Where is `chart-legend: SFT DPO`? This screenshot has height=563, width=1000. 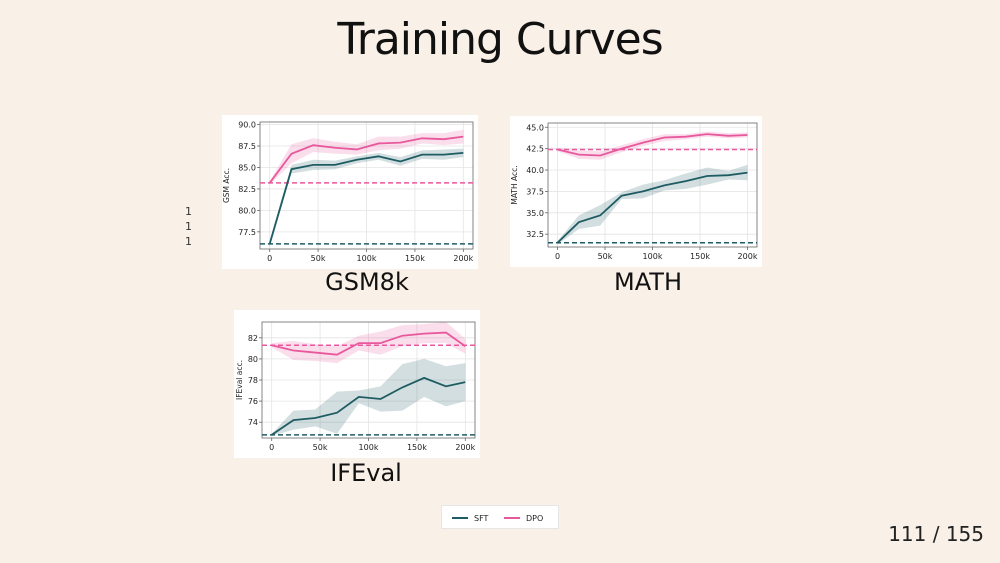 chart-legend: SFT DPO is located at coordinates (500, 517).